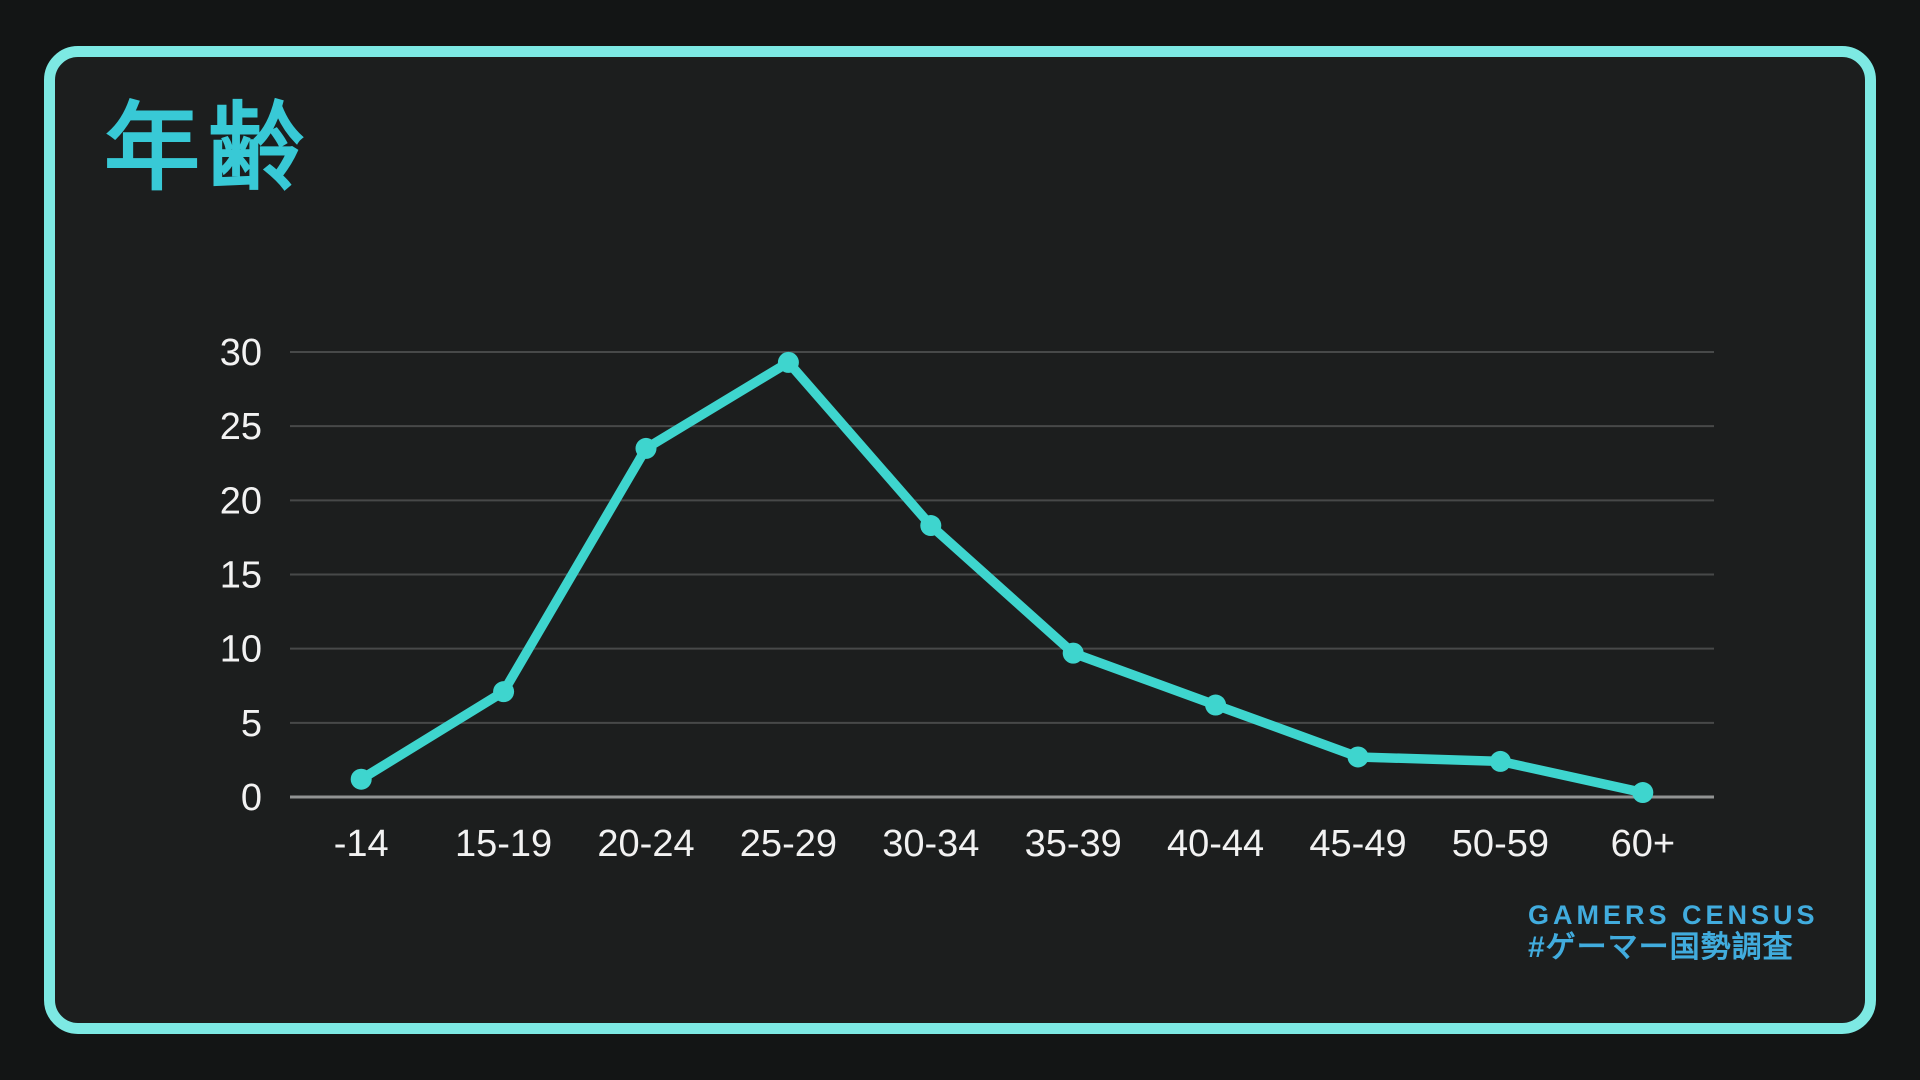 This screenshot has height=1080, width=1920. Describe the element at coordinates (645, 844) in the screenshot. I see `x-tick-label: 20-24` at that location.